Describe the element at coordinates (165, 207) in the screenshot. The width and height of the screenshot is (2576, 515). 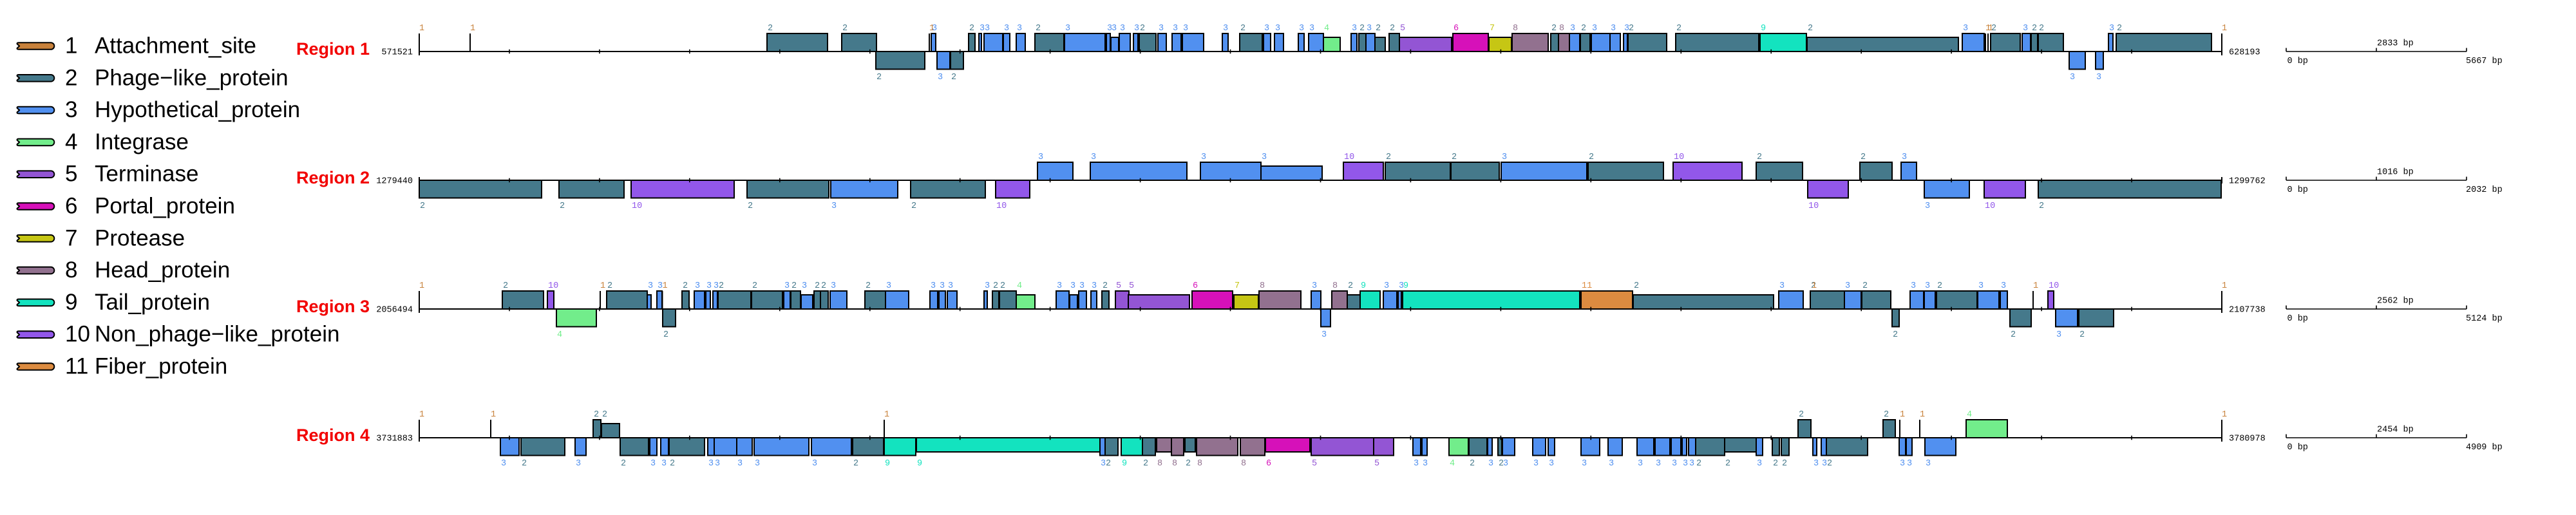
I see `svg-text: Portal_protein` at that location.